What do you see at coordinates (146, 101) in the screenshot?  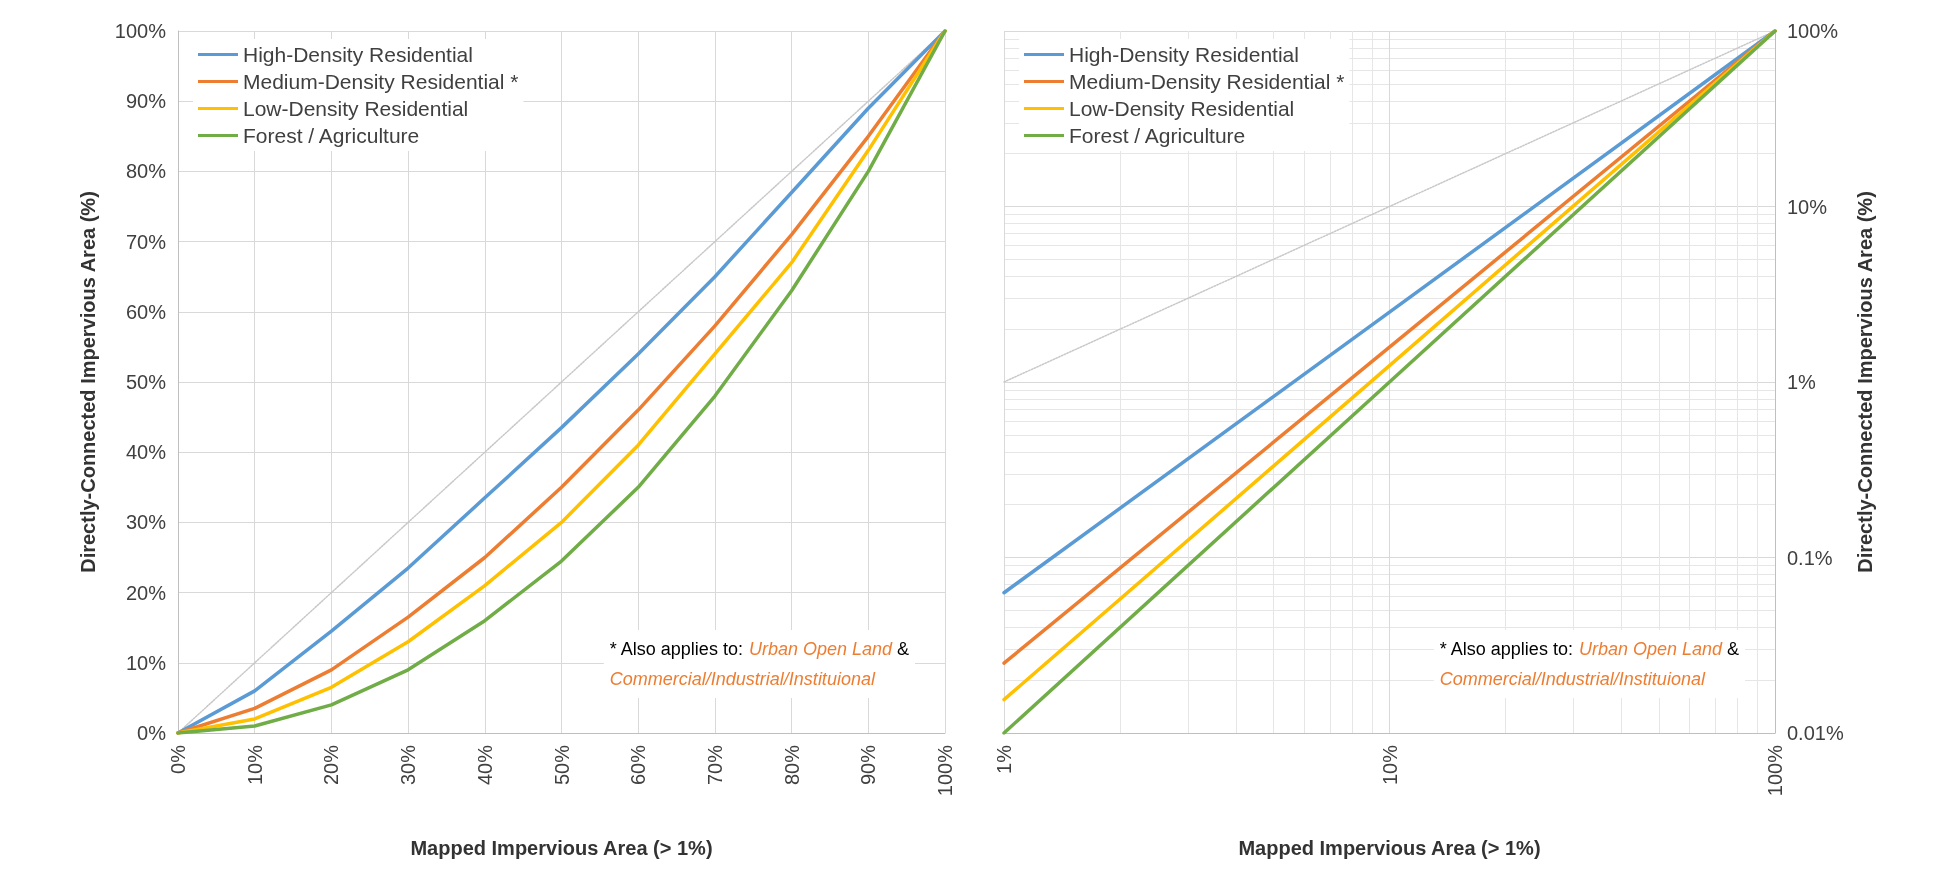 I see `y-tick-label: 90%` at bounding box center [146, 101].